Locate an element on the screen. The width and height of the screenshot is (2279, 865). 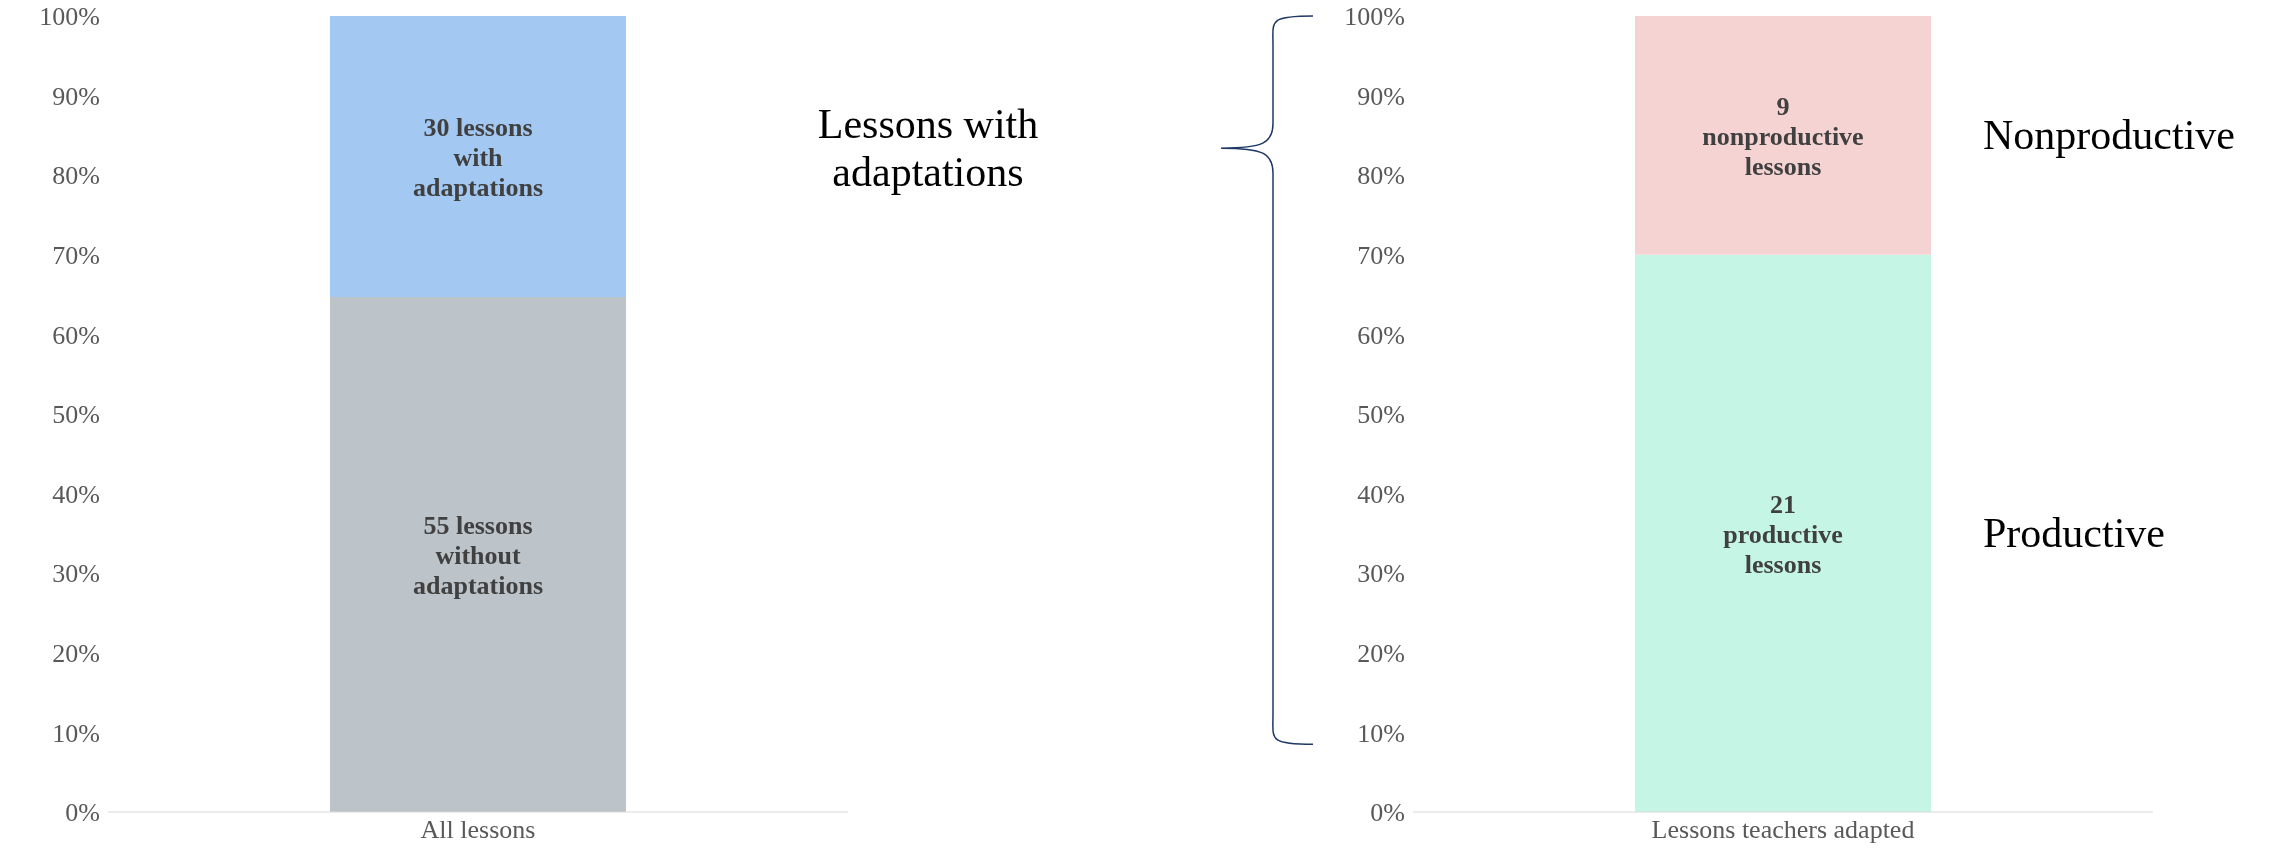
annotation: 55 lessons without adaptations is located at coordinates (478, 555).